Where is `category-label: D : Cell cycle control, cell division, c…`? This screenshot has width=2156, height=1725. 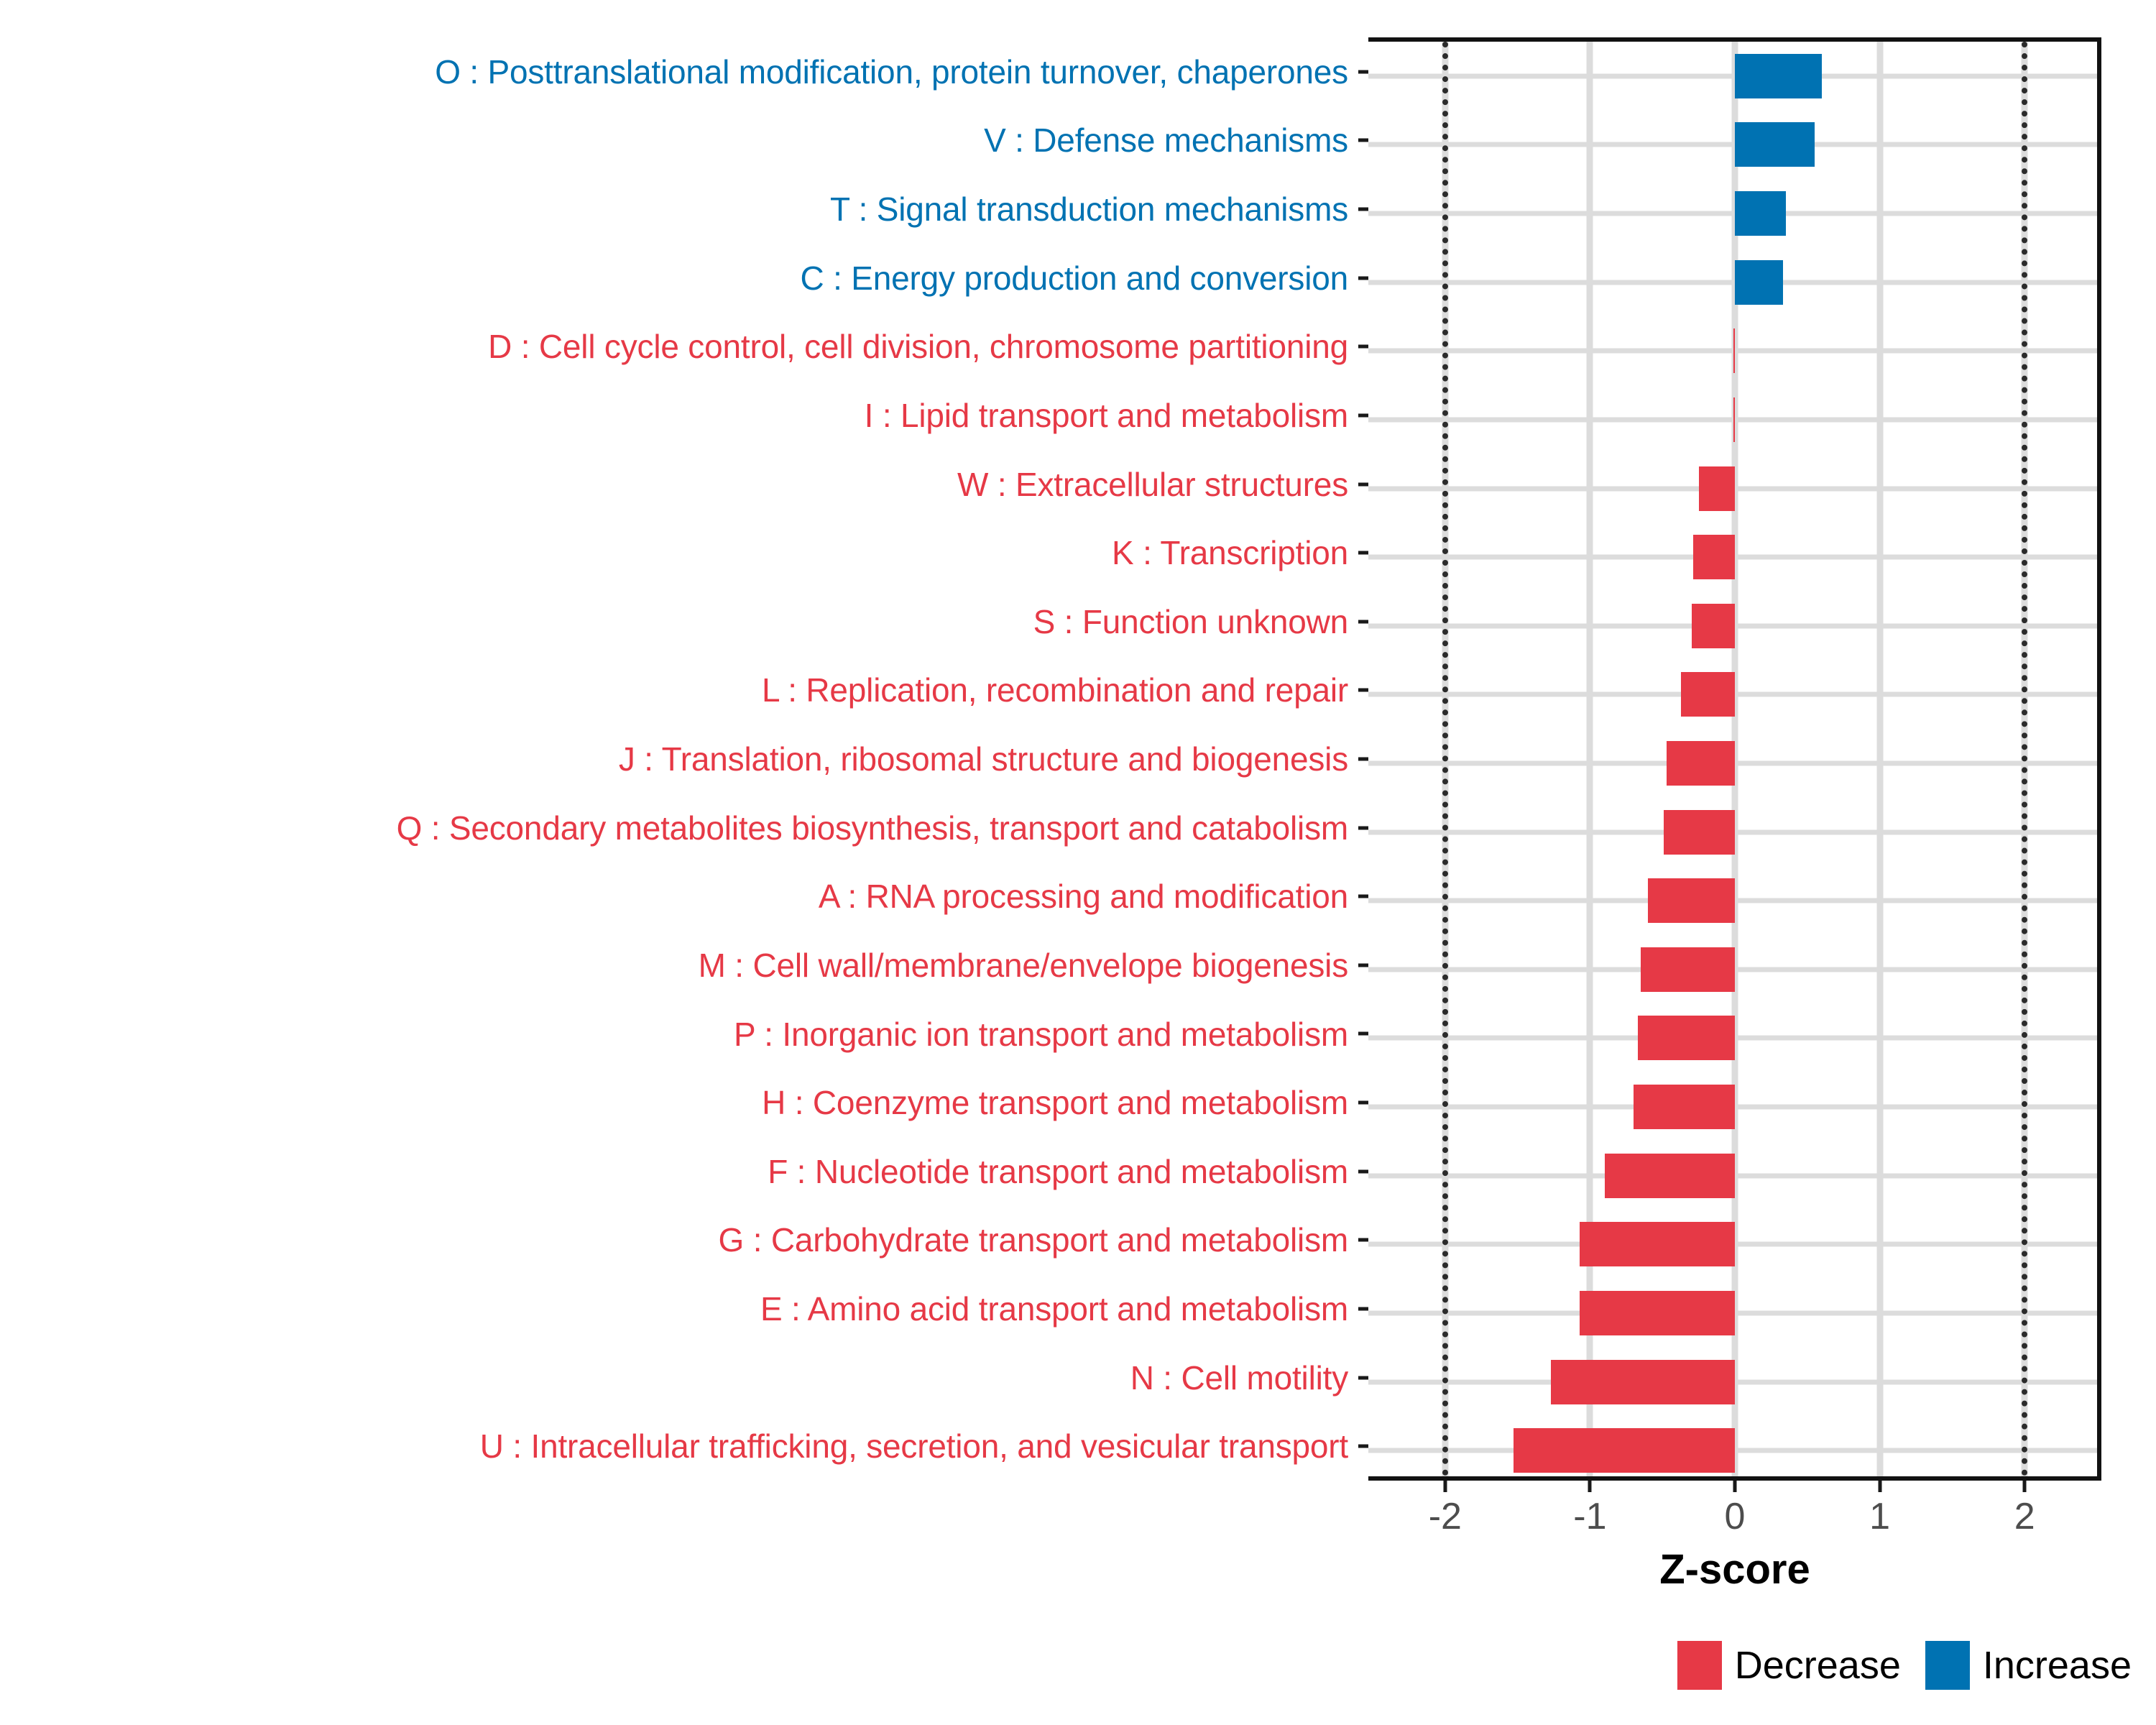 category-label: D : Cell cycle control, cell division, c… is located at coordinates (918, 347).